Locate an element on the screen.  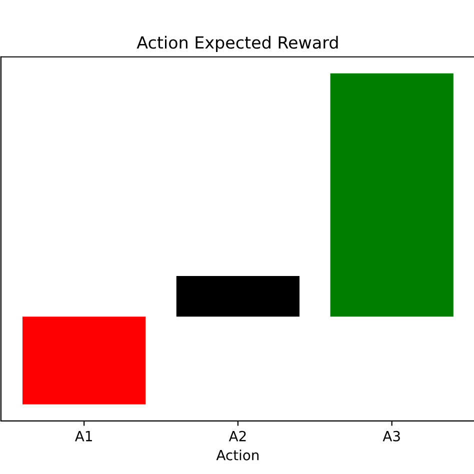
chart-title: Action Expected Reward is located at coordinates (237, 44).